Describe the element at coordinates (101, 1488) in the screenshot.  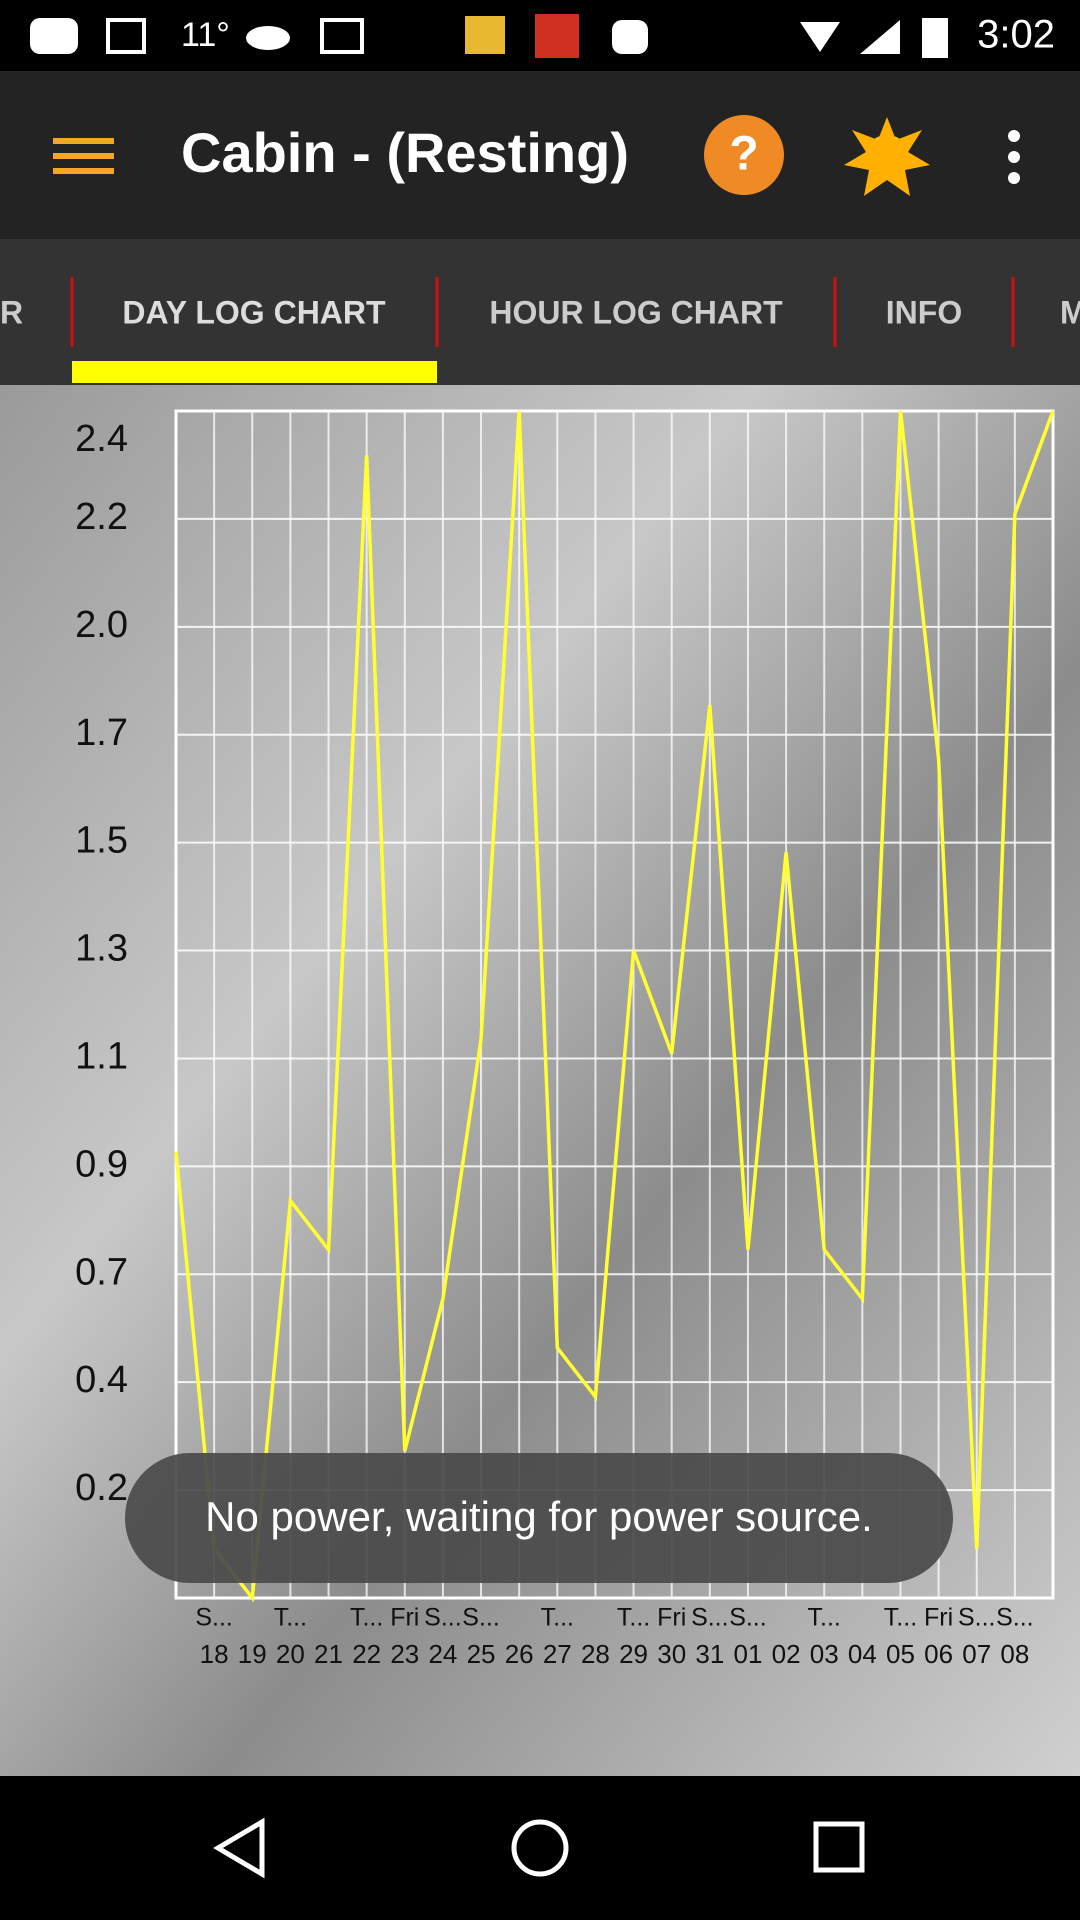
I see `y-tick-label: 0.2` at that location.